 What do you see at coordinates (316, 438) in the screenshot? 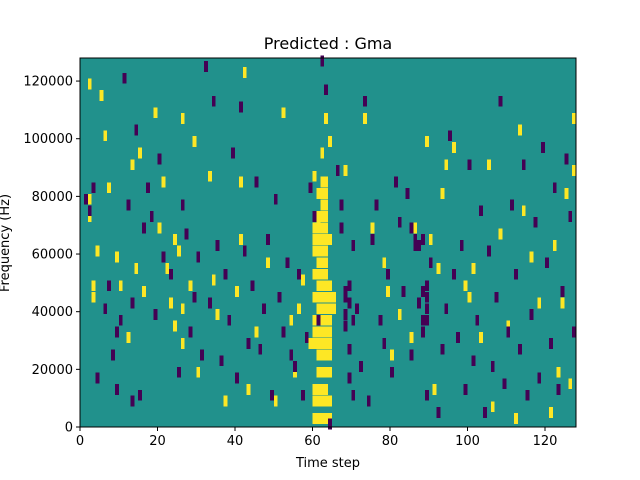
I see `x-axis: 0 20 40 60 80 100 120` at bounding box center [316, 438].